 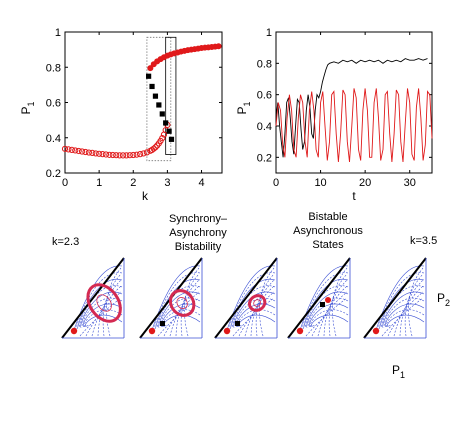 What do you see at coordinates (198, 247) in the screenshot?
I see `label-sync-line3: Bistability` at bounding box center [198, 247].